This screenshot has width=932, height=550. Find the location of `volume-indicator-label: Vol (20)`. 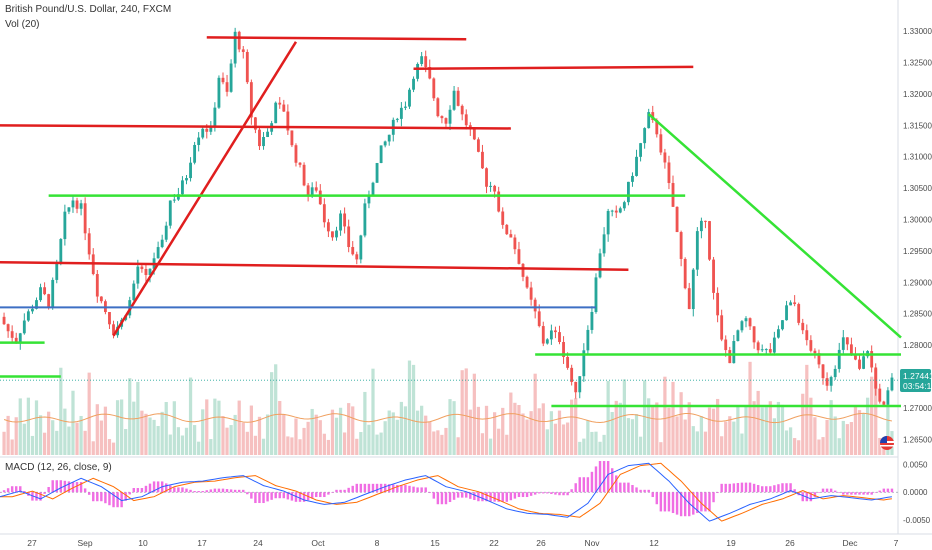

volume-indicator-label: Vol (20) is located at coordinates (22, 24).